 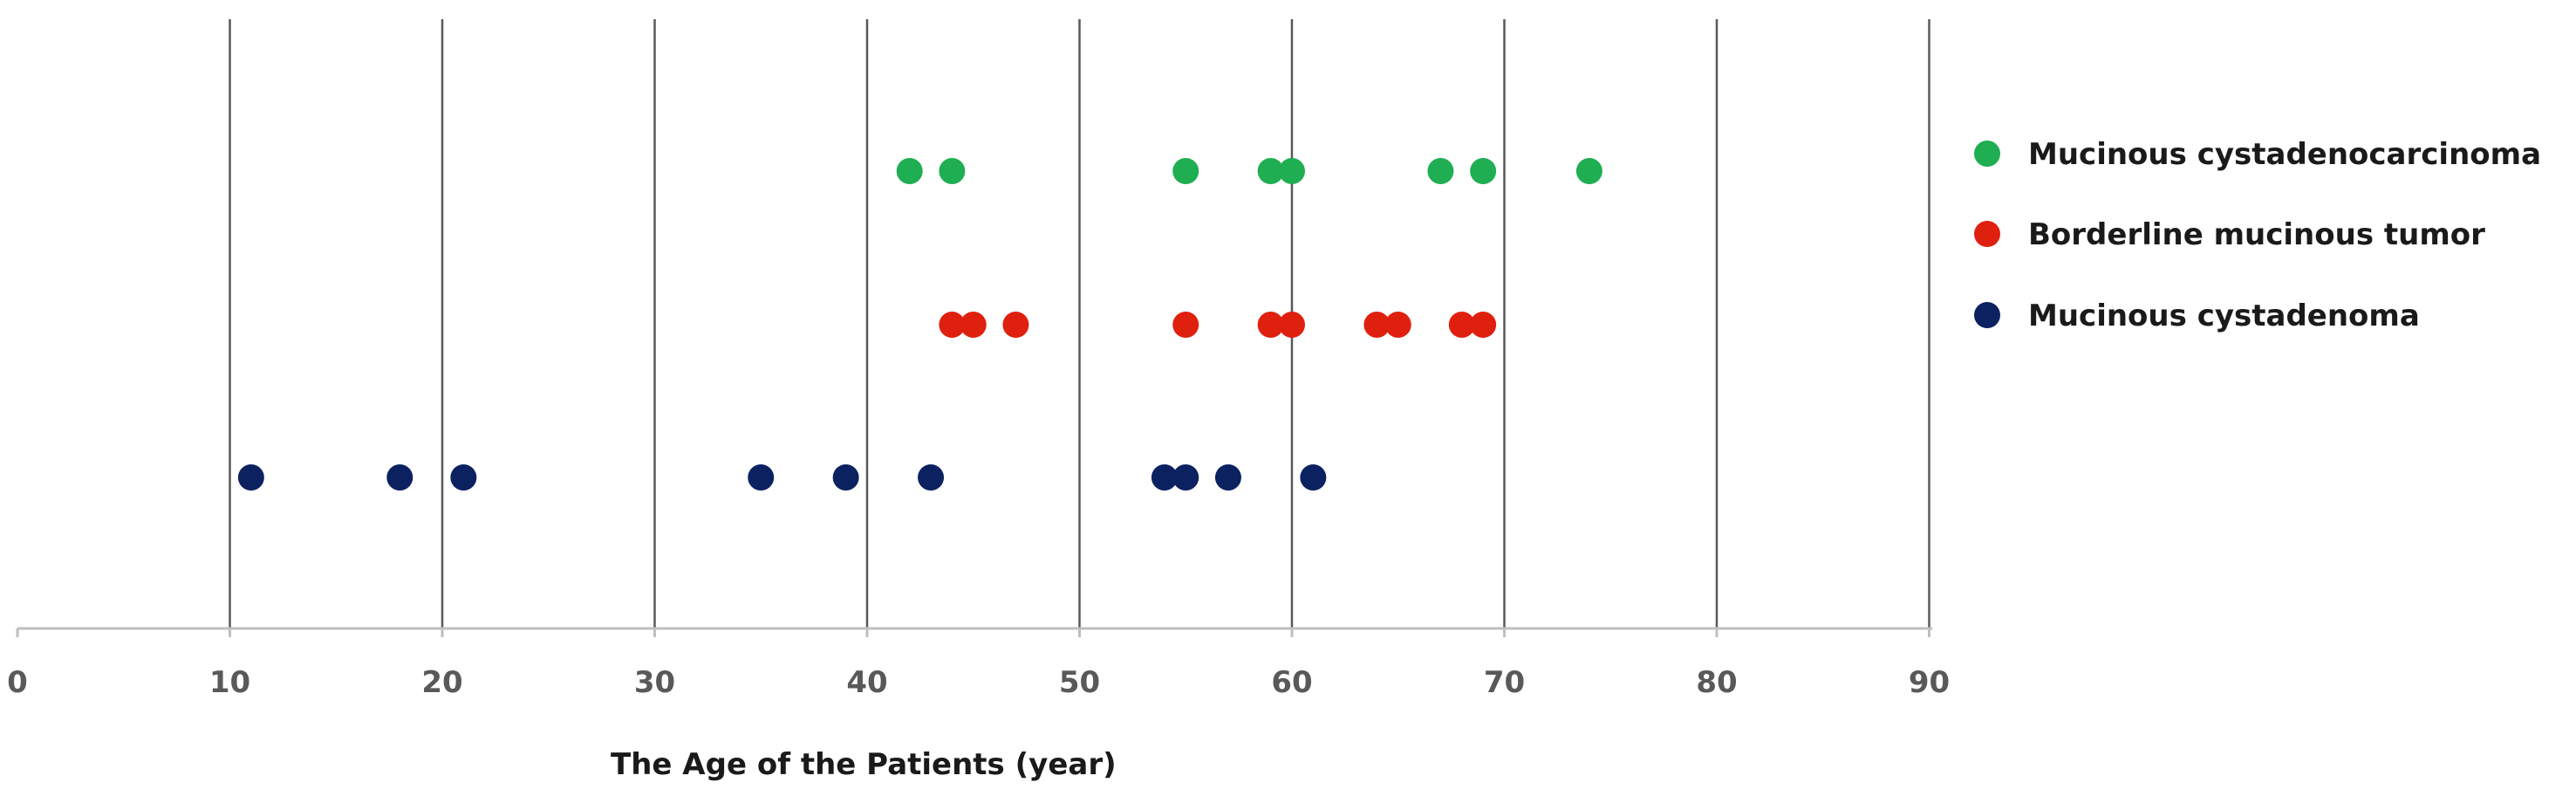 What do you see at coordinates (979, 682) in the screenshot?
I see `x-axis-tick-labels: 0 10 20 30 40 50 60 70 80 90` at bounding box center [979, 682].